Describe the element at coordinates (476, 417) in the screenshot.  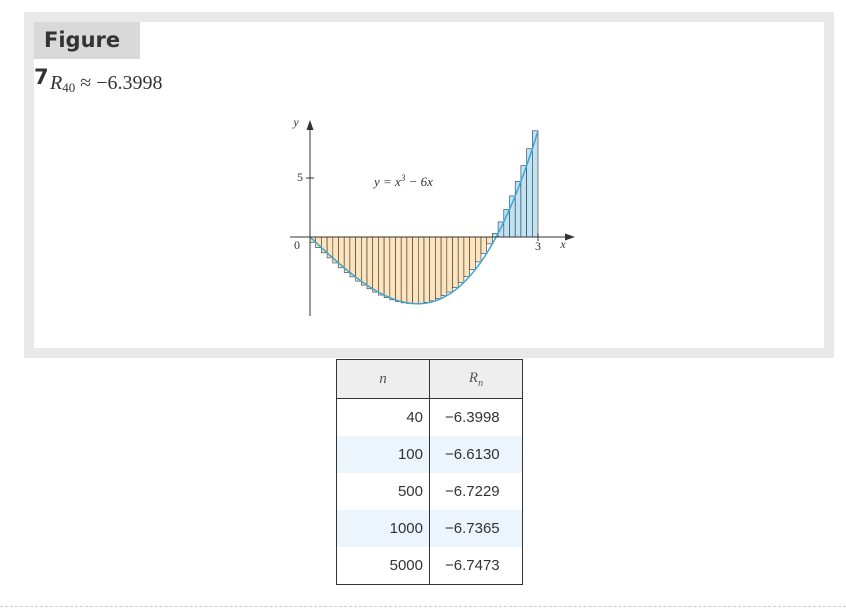
I see `cell-rn: −6.3998` at that location.